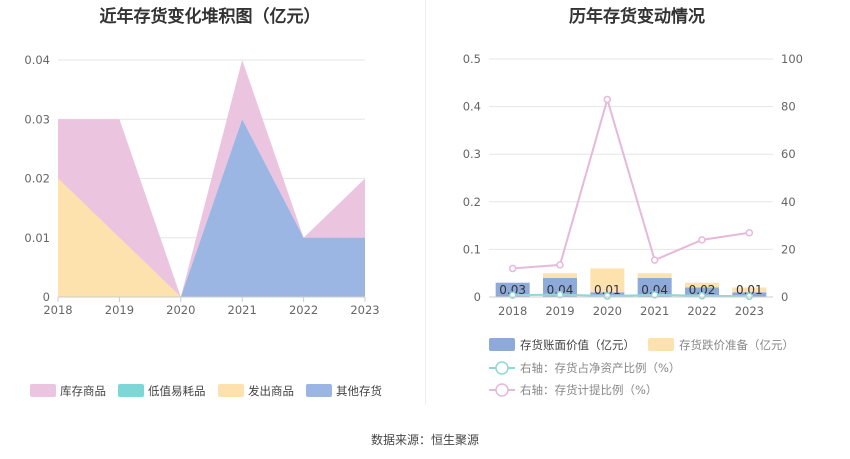 This screenshot has width=850, height=459. I want to click on legend-marker-右轴：存货占净资产比例（%）, so click(502, 368).